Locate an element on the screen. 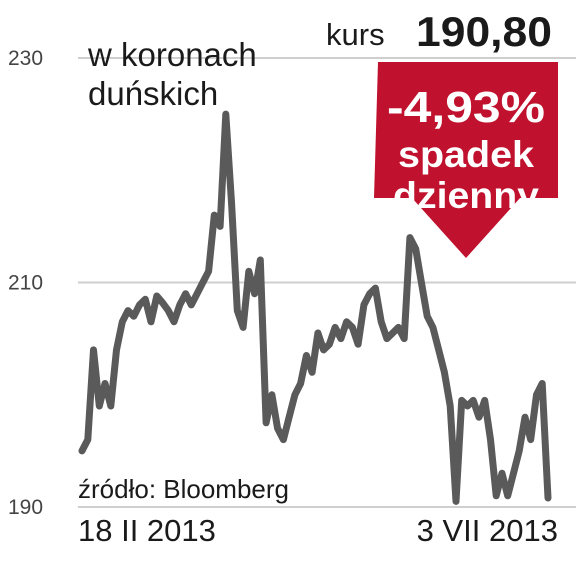  decline-badge-arrow is located at coordinates (466, 160).